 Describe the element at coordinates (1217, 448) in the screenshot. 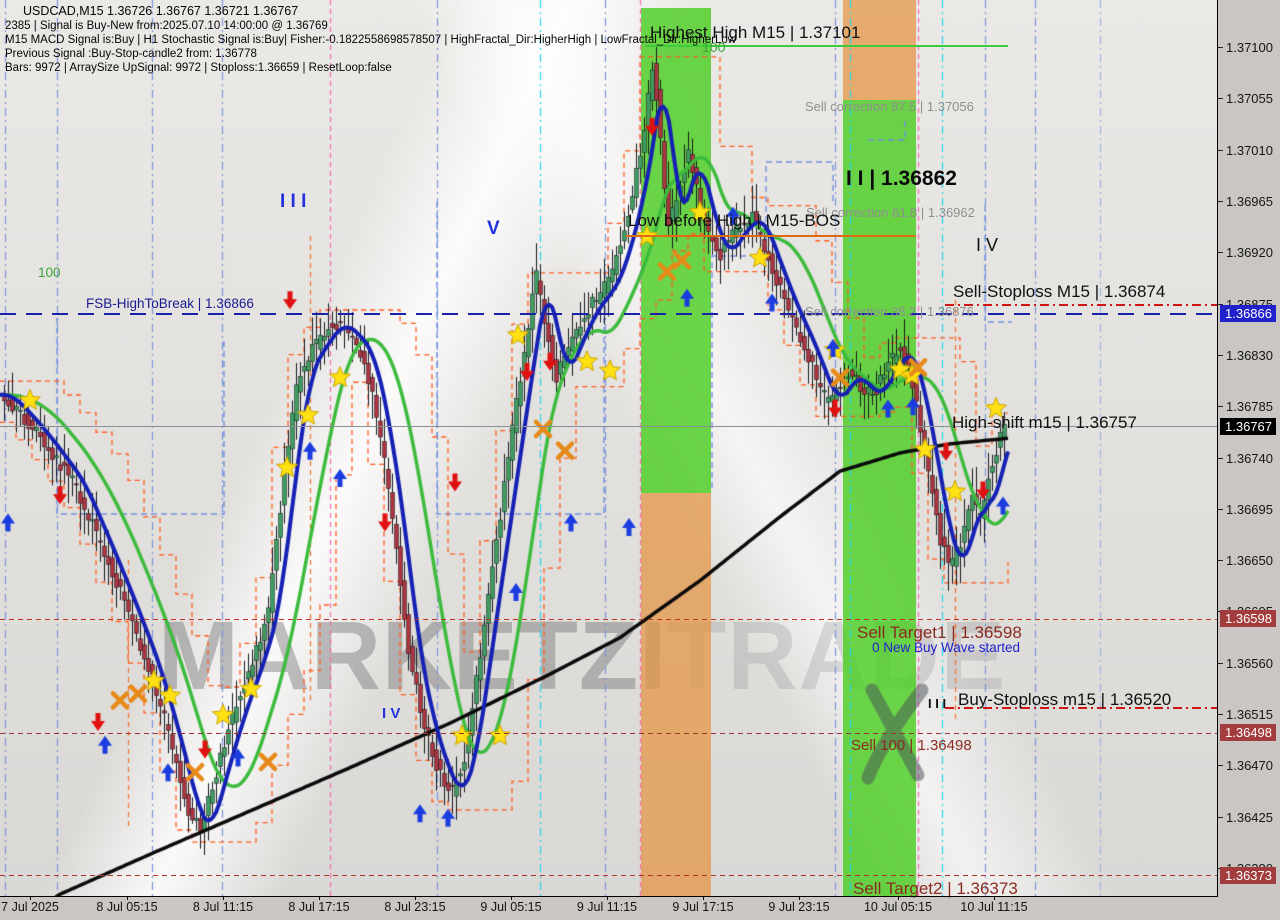

I see `price-axis-border` at that location.